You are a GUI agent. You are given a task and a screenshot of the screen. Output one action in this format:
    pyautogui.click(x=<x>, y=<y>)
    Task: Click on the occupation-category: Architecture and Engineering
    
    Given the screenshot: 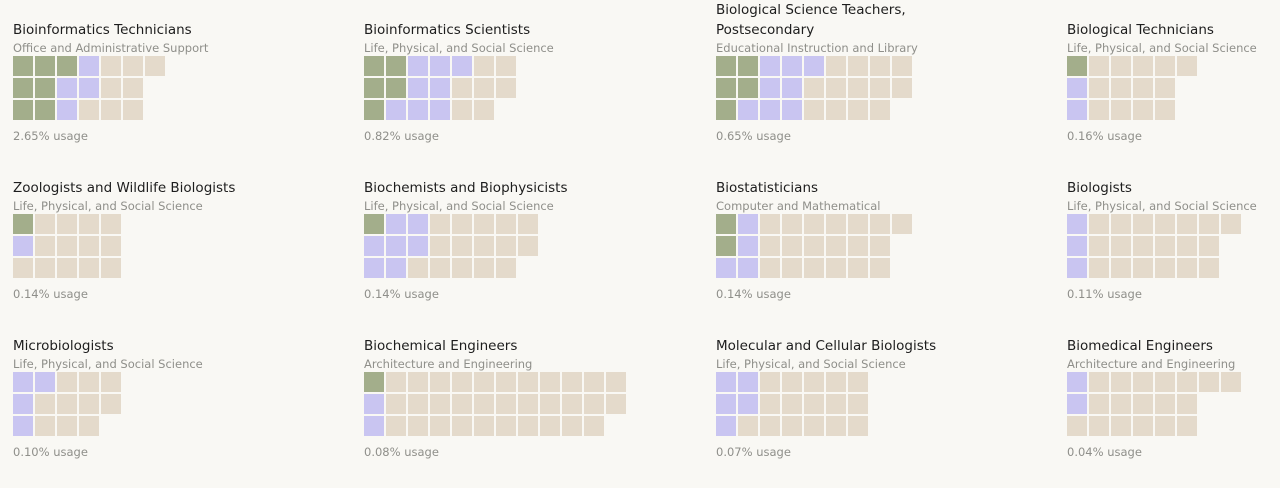 What is the action you would take?
    pyautogui.click(x=448, y=364)
    